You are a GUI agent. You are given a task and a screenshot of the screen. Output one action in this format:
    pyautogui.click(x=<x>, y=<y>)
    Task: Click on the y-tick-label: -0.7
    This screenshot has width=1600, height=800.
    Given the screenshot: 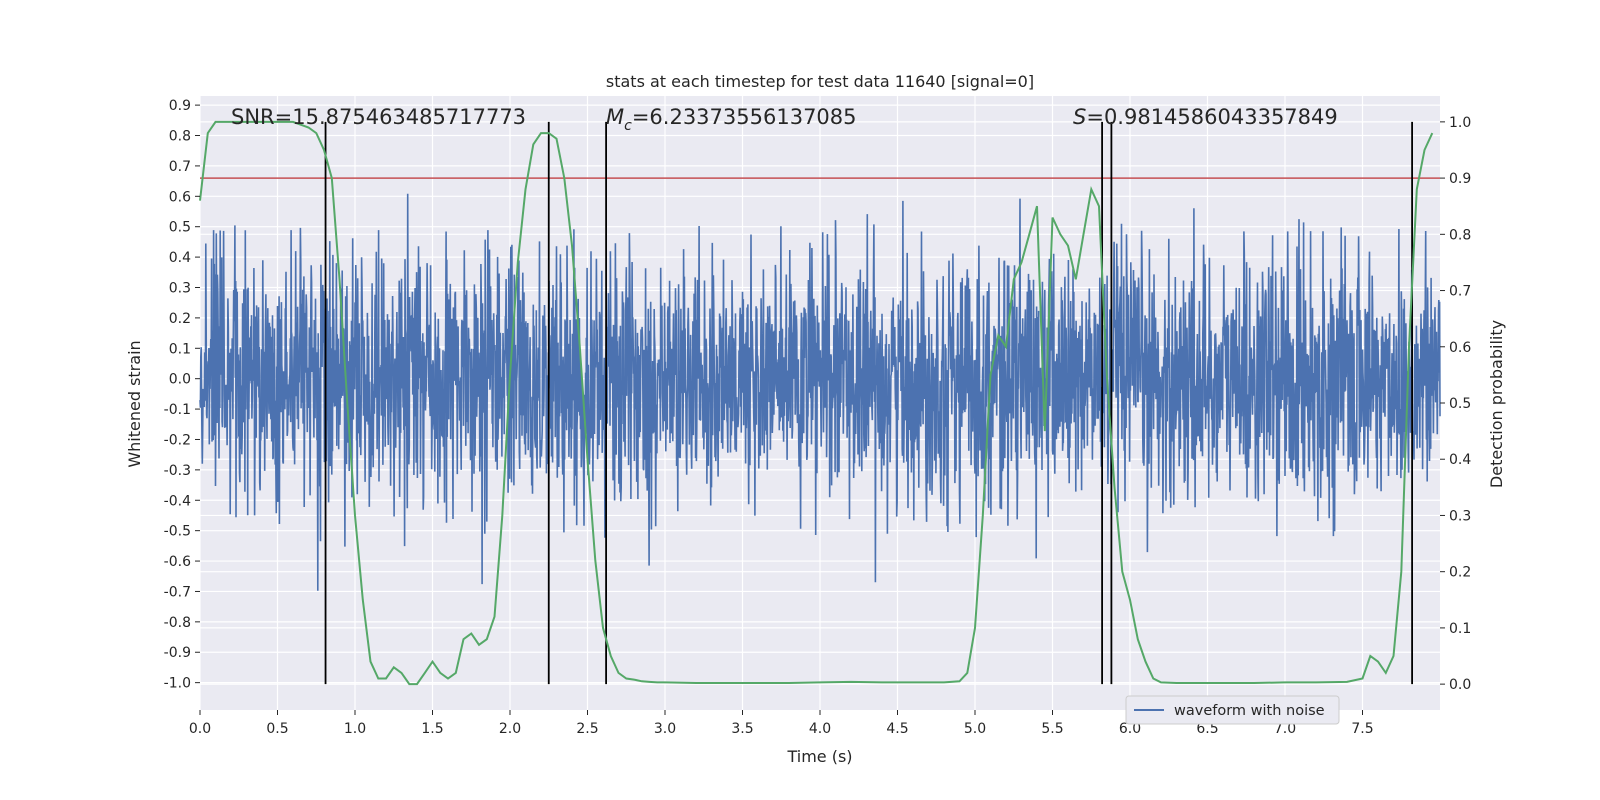 What is the action you would take?
    pyautogui.click(x=177, y=592)
    